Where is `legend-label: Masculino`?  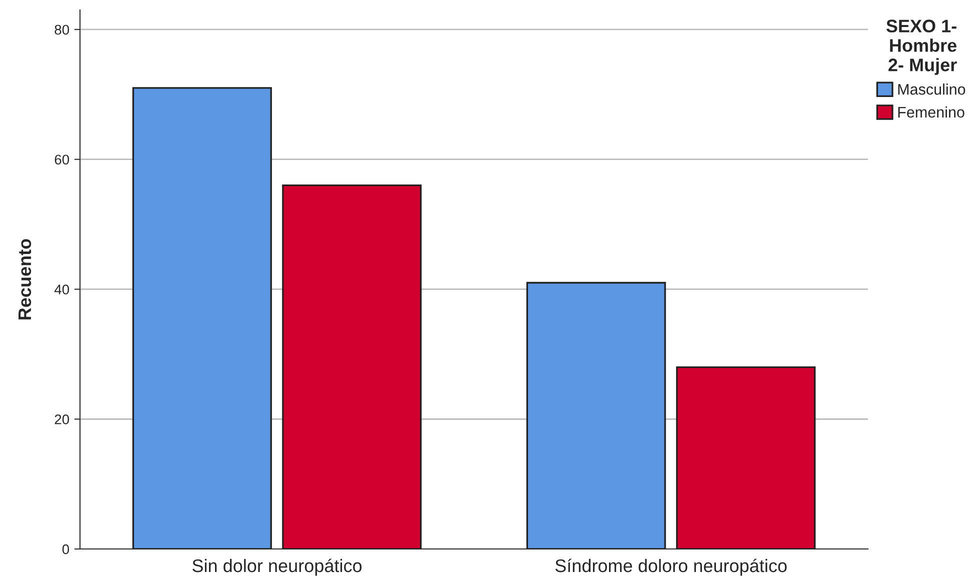 legend-label: Masculino is located at coordinates (932, 89).